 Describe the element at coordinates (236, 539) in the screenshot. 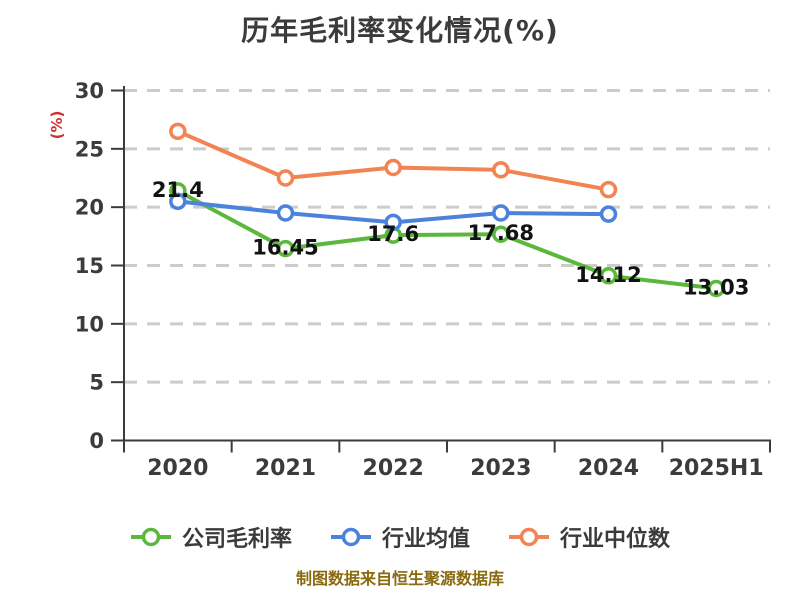

I see `legend-label: 公司毛利率` at that location.